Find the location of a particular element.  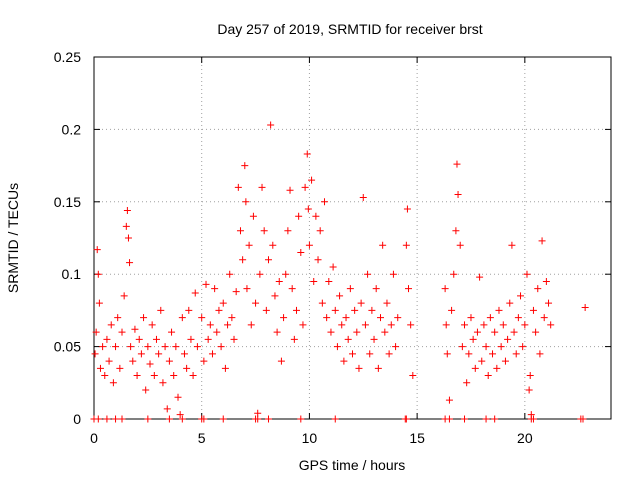

x-tick-label: 5 is located at coordinates (202, 438).